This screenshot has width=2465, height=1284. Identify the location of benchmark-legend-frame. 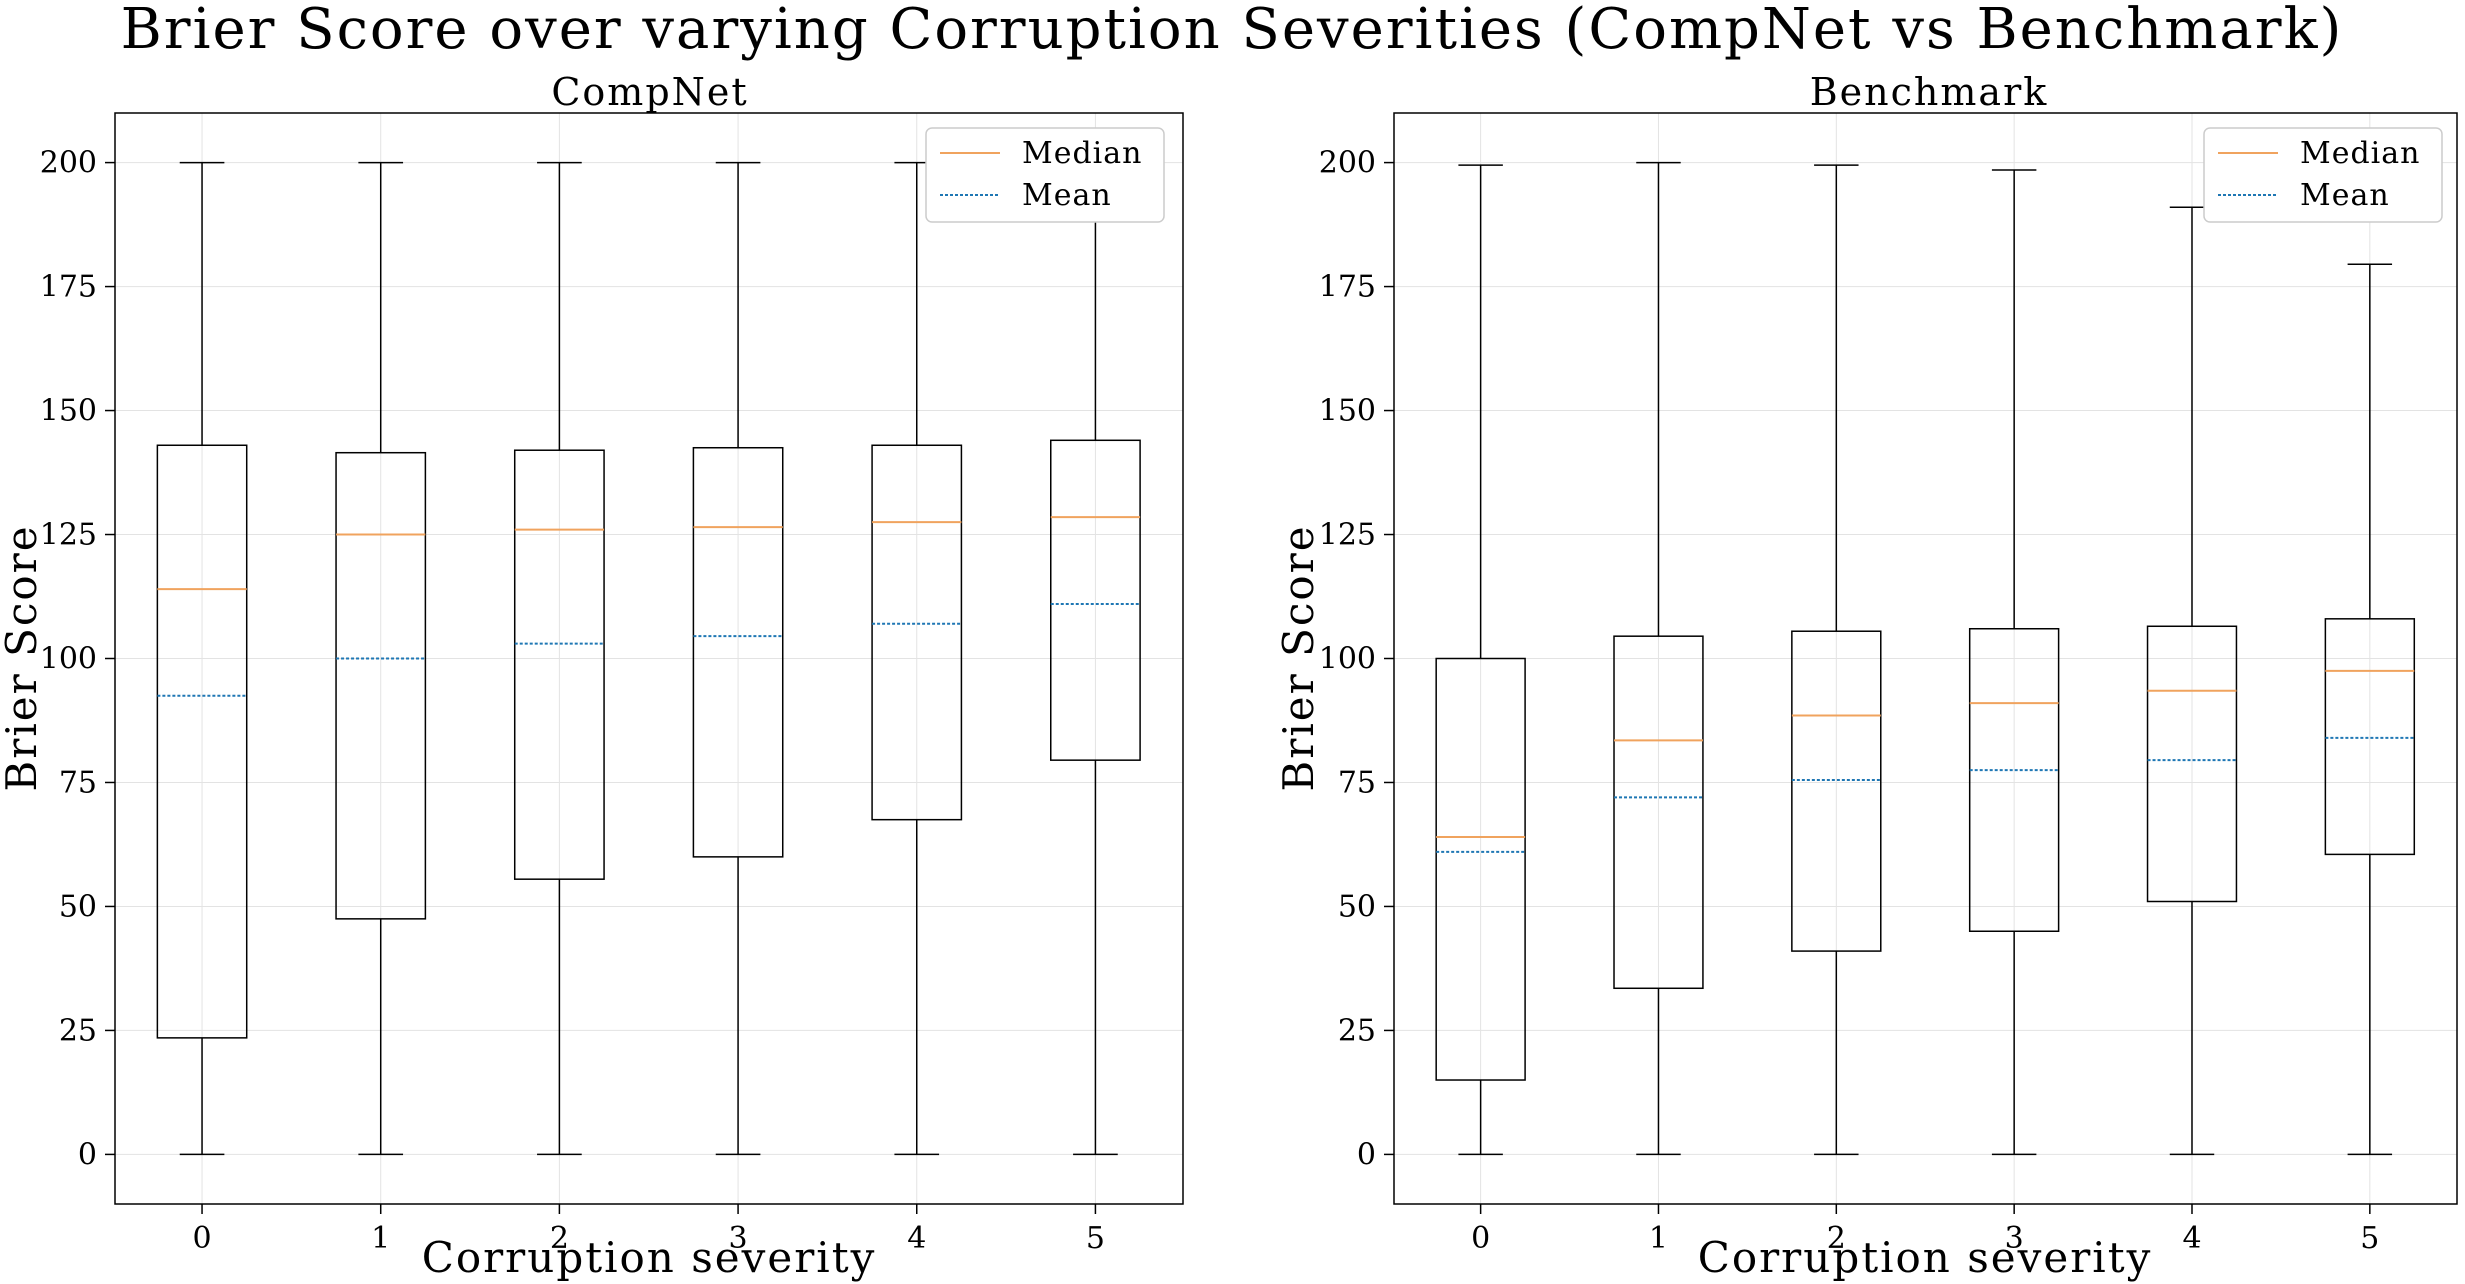
(2323, 175).